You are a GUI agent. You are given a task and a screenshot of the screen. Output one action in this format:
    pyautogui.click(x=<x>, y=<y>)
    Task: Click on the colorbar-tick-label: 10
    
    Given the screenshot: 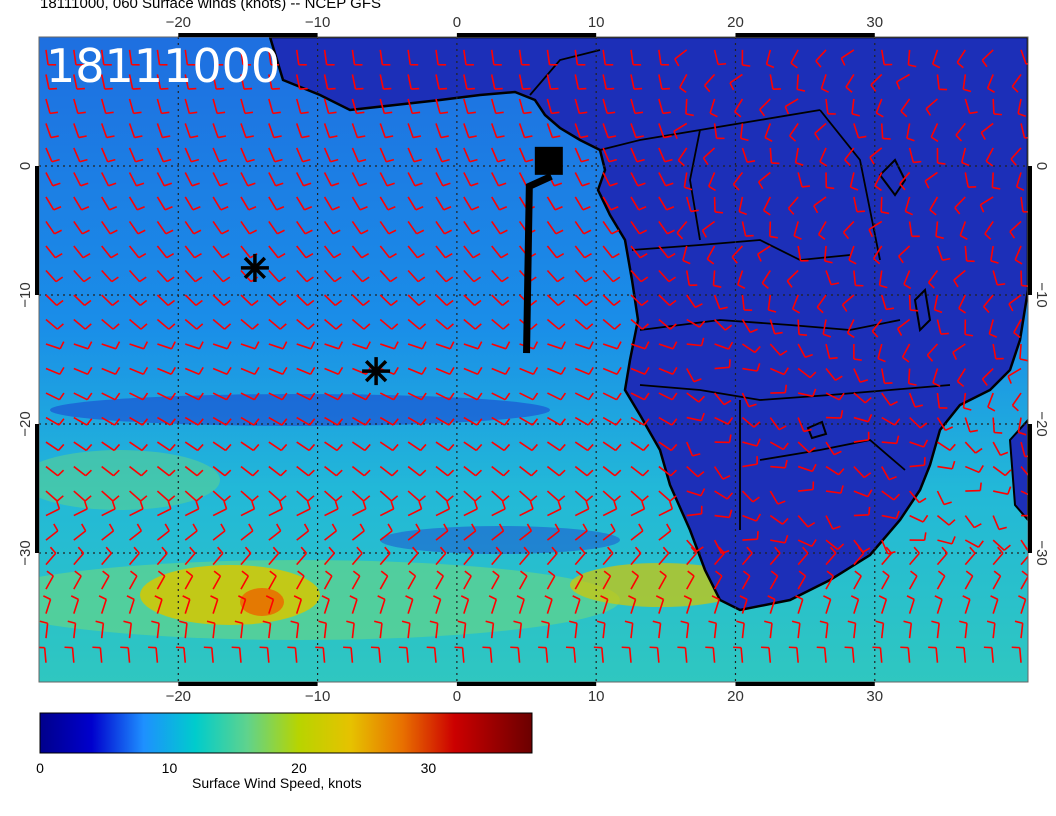 What is the action you would take?
    pyautogui.click(x=170, y=768)
    